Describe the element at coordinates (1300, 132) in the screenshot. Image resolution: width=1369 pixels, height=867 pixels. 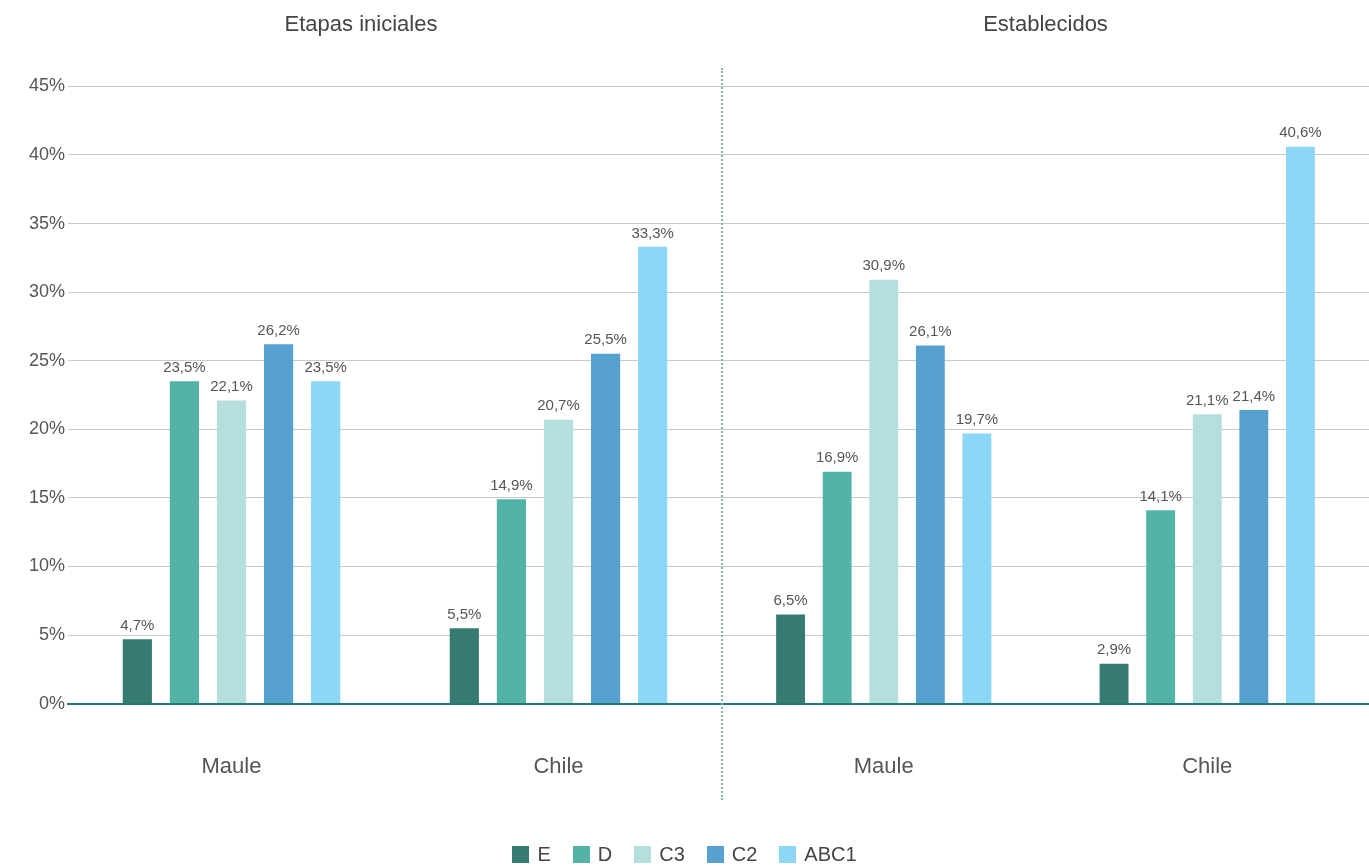
I see `data-label: 40,6%` at that location.